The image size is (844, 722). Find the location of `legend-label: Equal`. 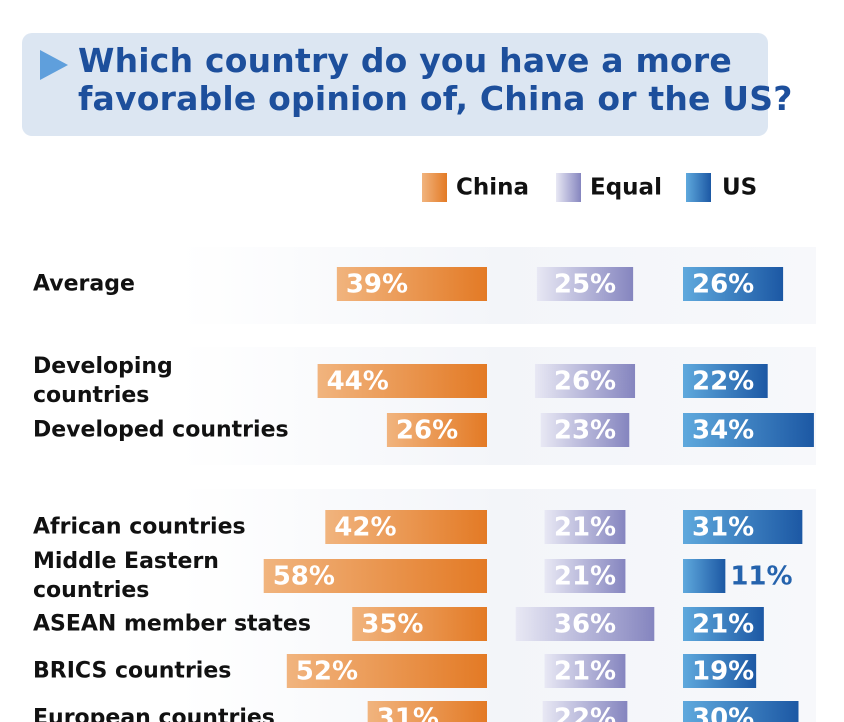

legend-label: Equal is located at coordinates (626, 188).